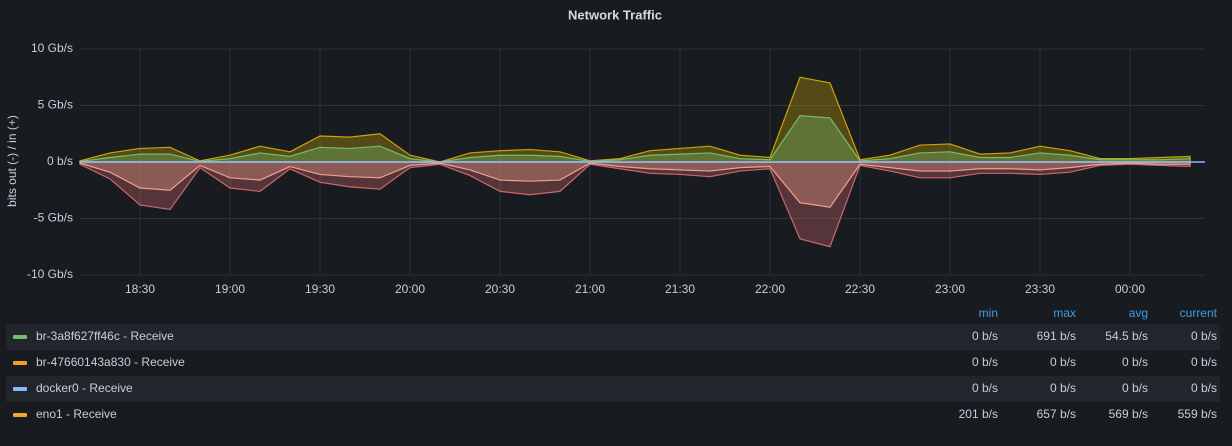 This screenshot has height=446, width=1232. What do you see at coordinates (1126, 336) in the screenshot?
I see `legend-cell: 54.5 b/s` at bounding box center [1126, 336].